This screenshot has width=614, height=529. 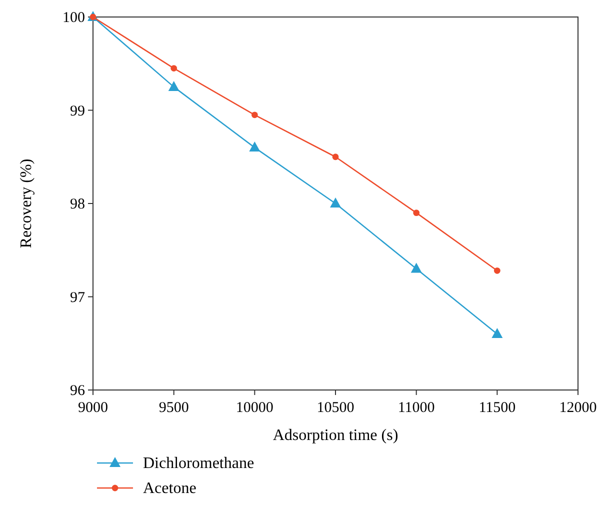 I want to click on x-tick-label: 9500, so click(x=173, y=408).